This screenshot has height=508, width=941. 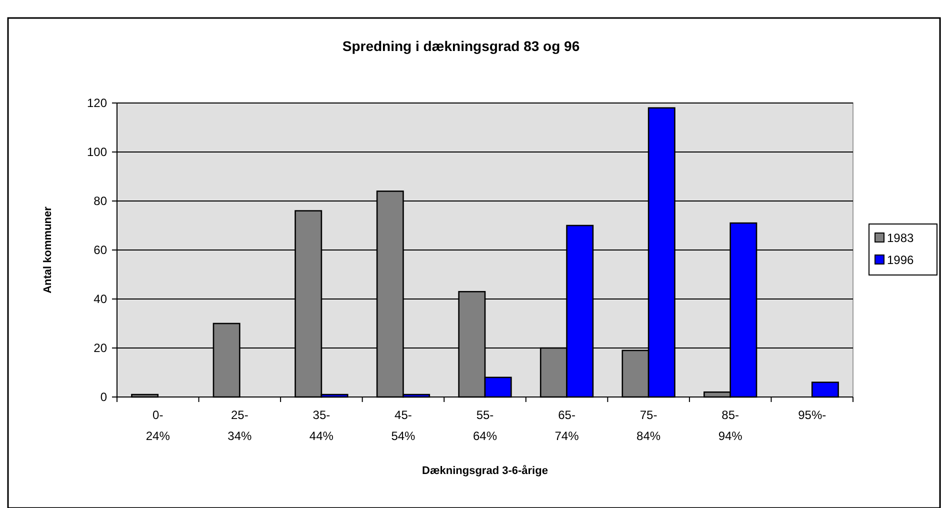 What do you see at coordinates (97, 103) in the screenshot?
I see `y-tick-label: 120` at bounding box center [97, 103].